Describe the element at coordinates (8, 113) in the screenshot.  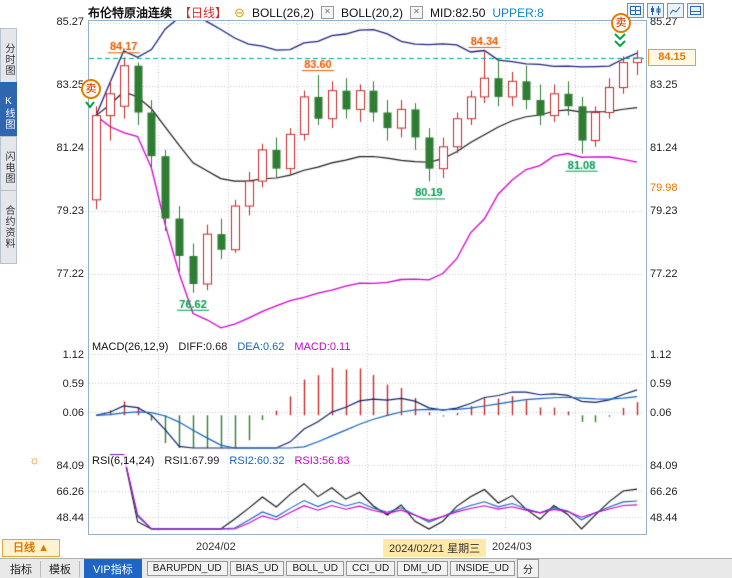
I see `sidebar-item-kline-chart: K线图` at that location.